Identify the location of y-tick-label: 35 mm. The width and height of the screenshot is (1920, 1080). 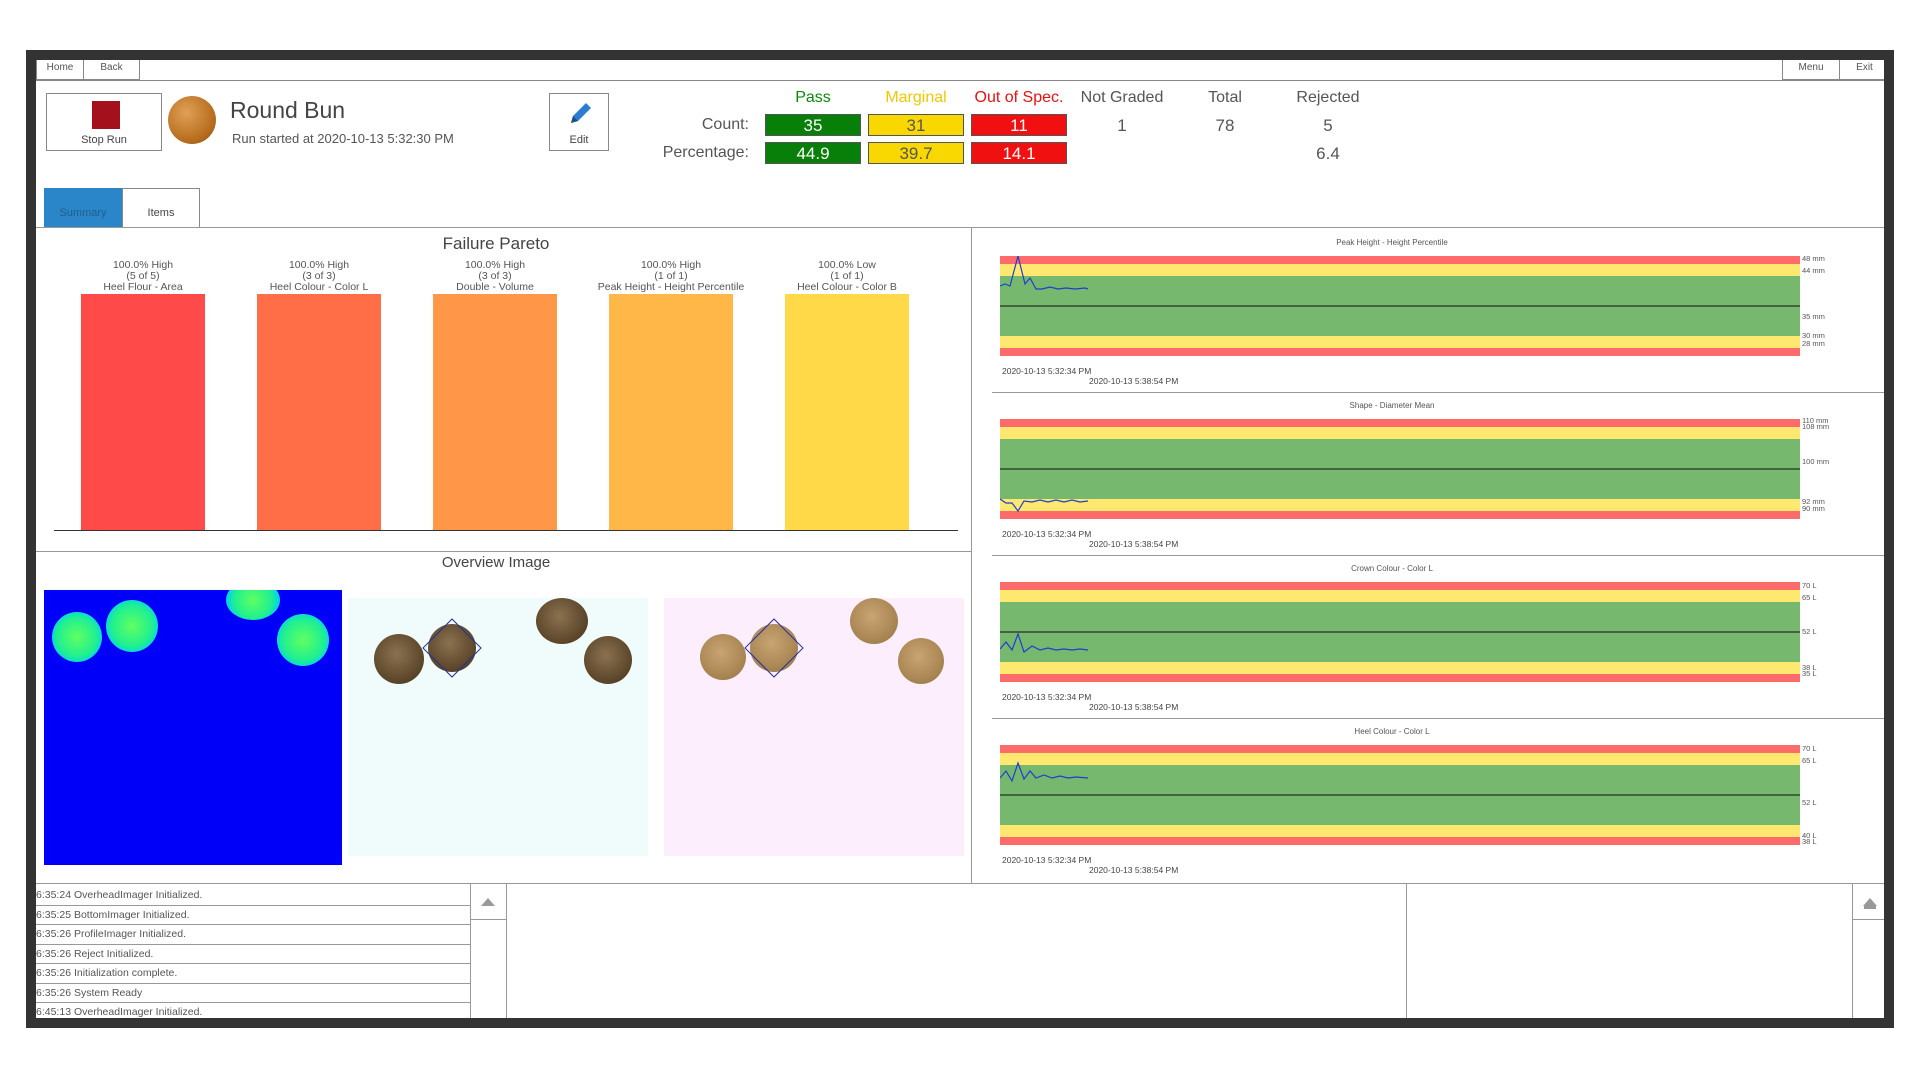
(1813, 316).